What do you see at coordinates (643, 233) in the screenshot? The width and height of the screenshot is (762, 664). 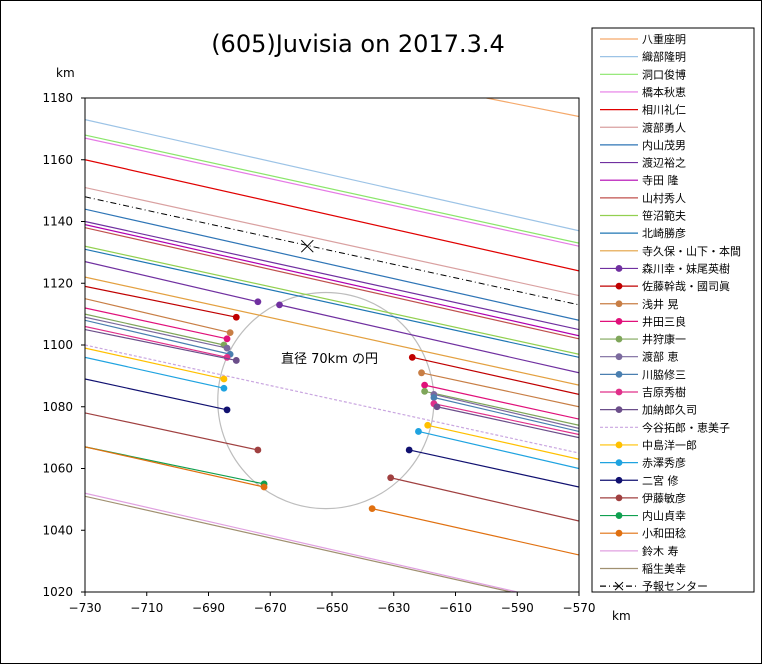 I see `legend-item: 北崎勝彦` at bounding box center [643, 233].